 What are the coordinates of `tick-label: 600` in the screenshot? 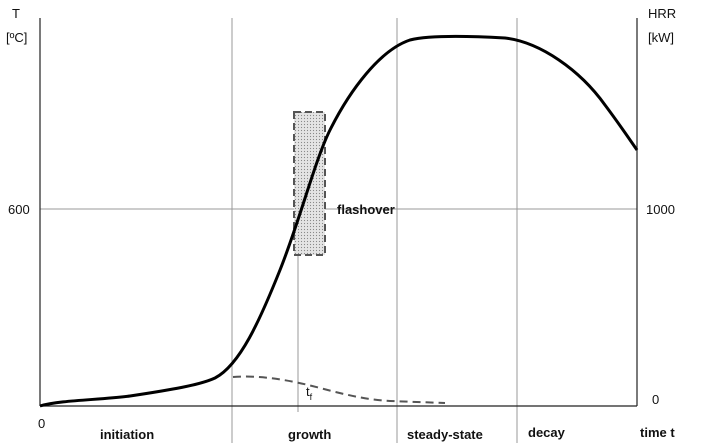 It's located at (19, 209).